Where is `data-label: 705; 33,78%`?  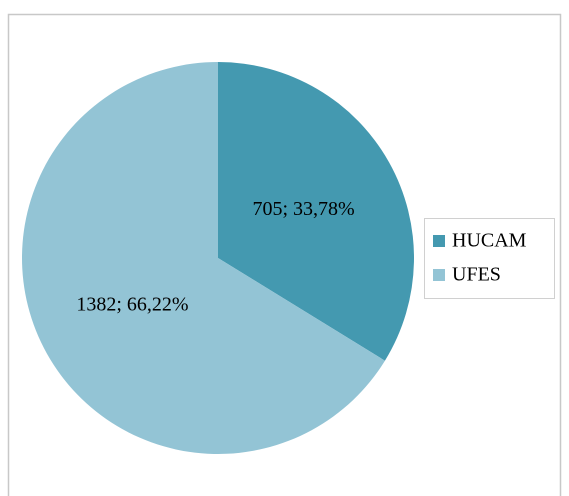 data-label: 705; 33,78% is located at coordinates (303, 209).